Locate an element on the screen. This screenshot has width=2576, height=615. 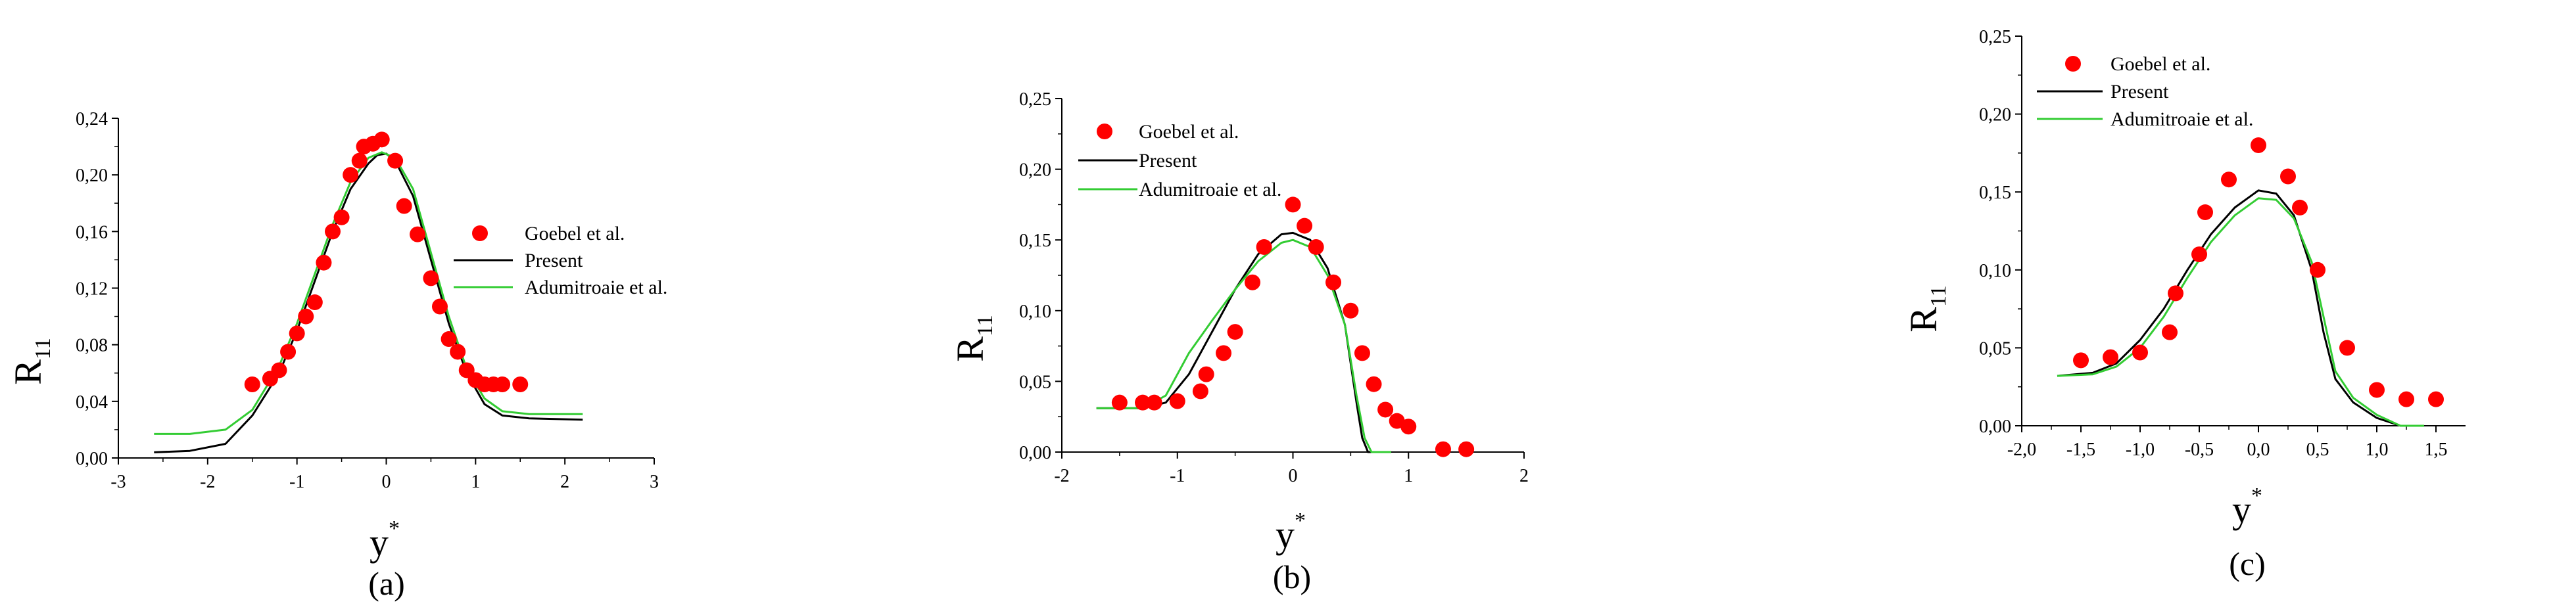
x-tick-label: -1,0 is located at coordinates (2140, 450).